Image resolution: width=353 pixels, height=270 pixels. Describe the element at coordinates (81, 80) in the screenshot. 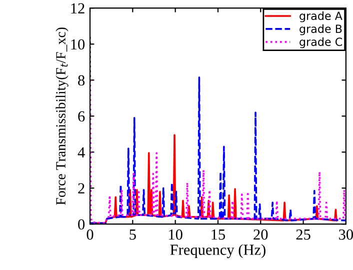

I see `y-tick-label: 8` at that location.